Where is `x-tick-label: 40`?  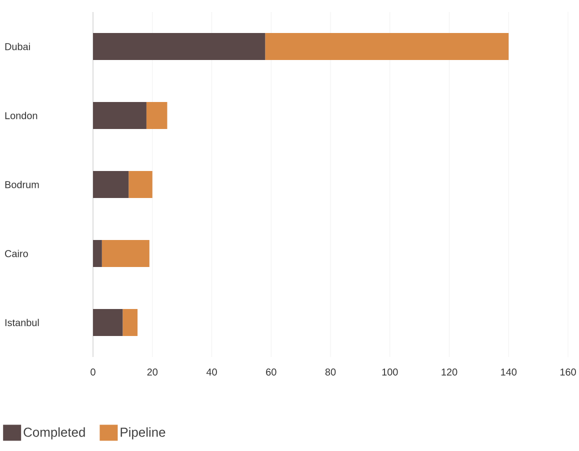 x-tick-label: 40 is located at coordinates (211, 372).